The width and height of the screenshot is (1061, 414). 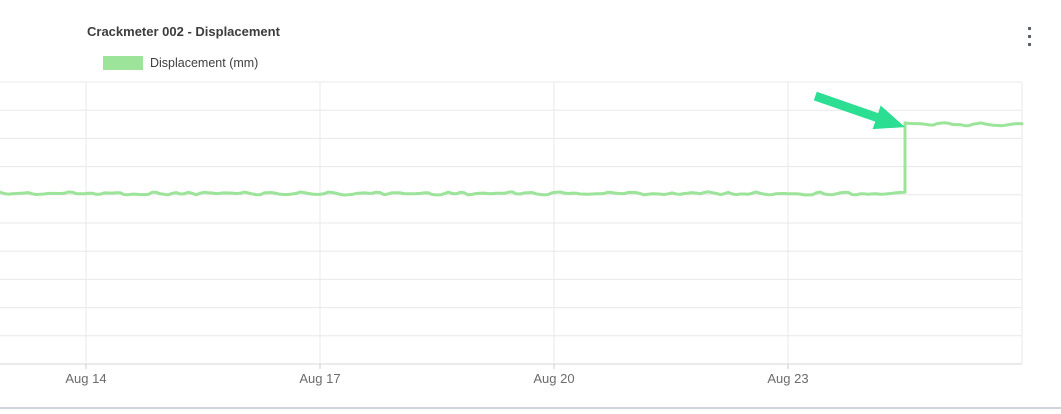 What do you see at coordinates (123, 63) in the screenshot?
I see `legend-swatch` at bounding box center [123, 63].